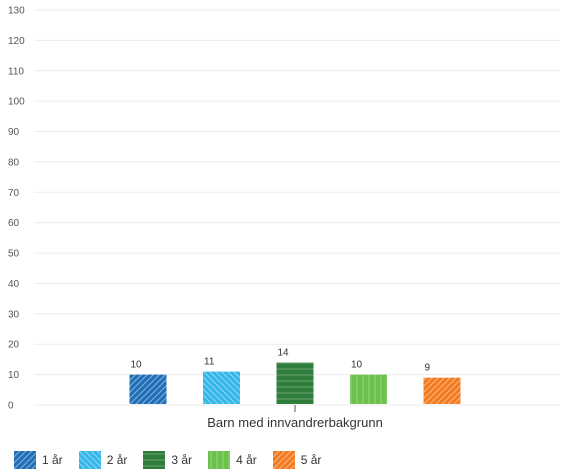 The image size is (566, 472). What do you see at coordinates (14, 162) in the screenshot?
I see `y-tick-label: 80` at bounding box center [14, 162].